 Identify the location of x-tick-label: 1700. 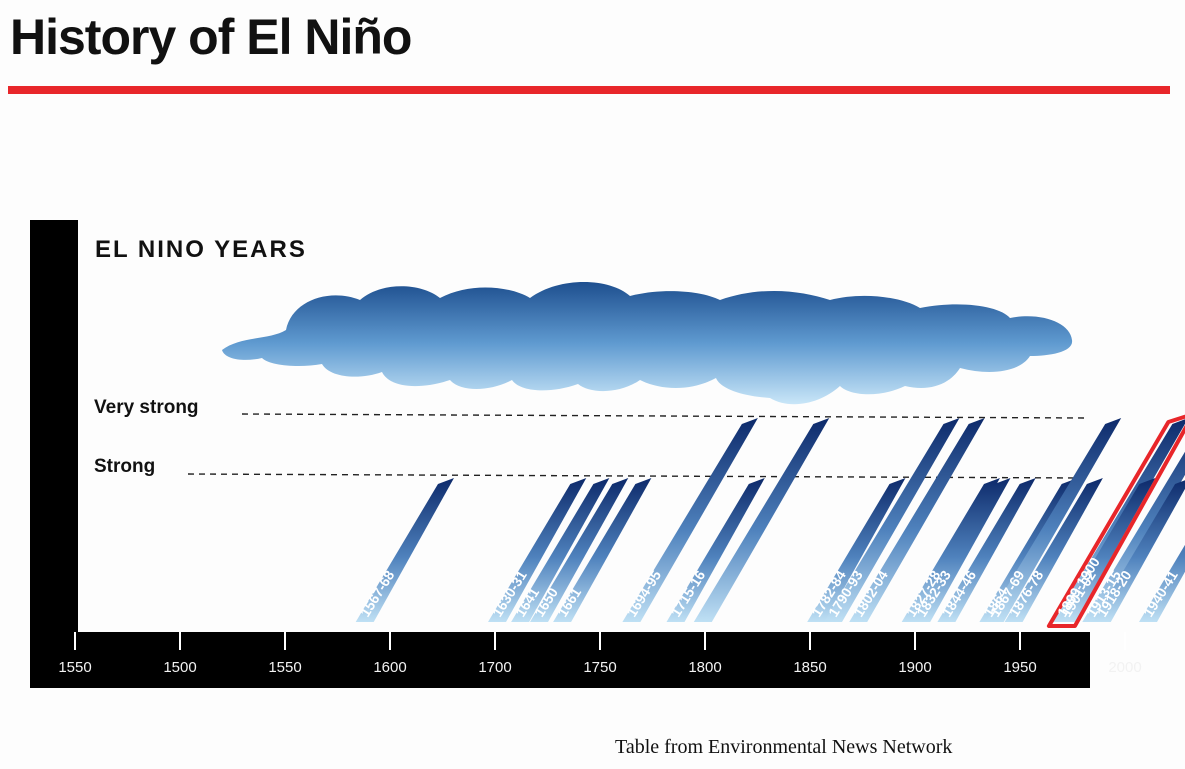
(494, 667).